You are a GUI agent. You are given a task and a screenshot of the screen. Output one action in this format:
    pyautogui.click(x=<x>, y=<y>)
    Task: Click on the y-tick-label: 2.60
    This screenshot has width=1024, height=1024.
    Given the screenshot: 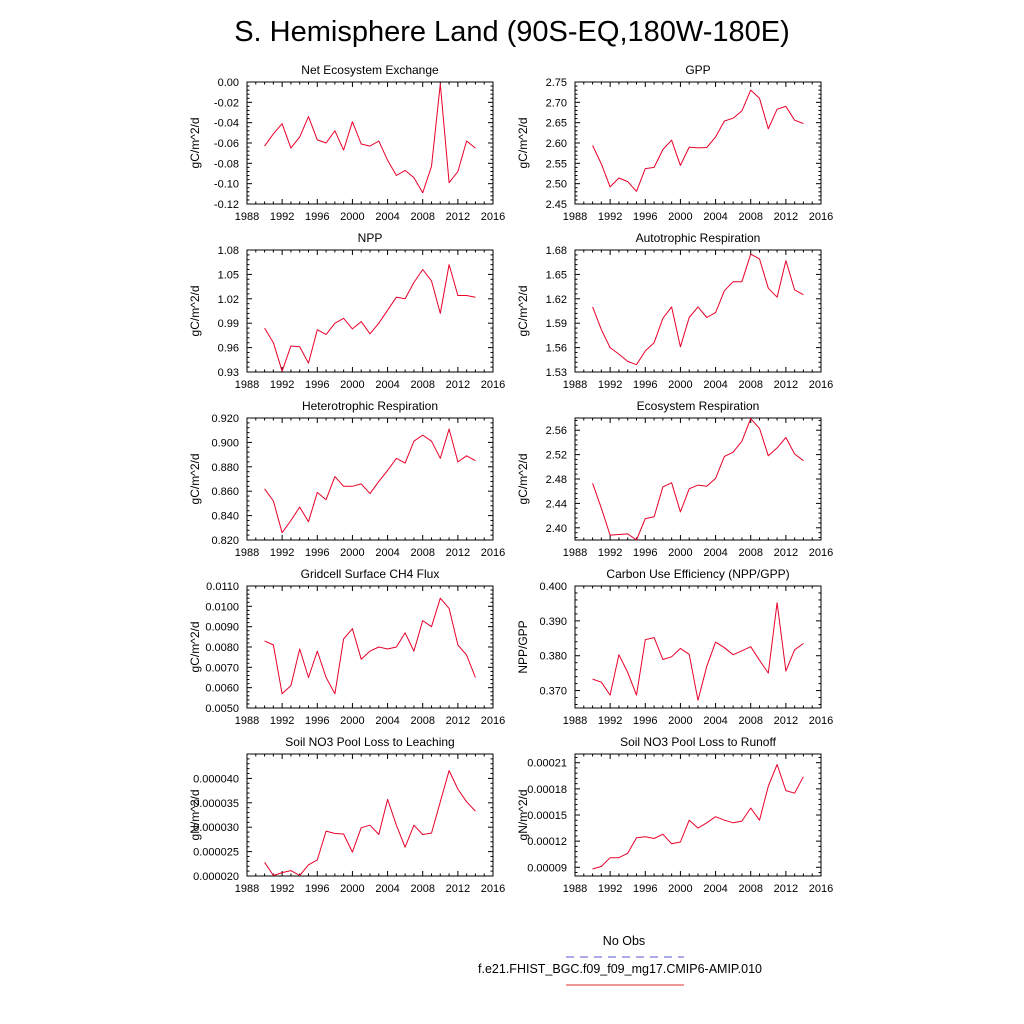 What is the action you would take?
    pyautogui.click(x=556, y=144)
    